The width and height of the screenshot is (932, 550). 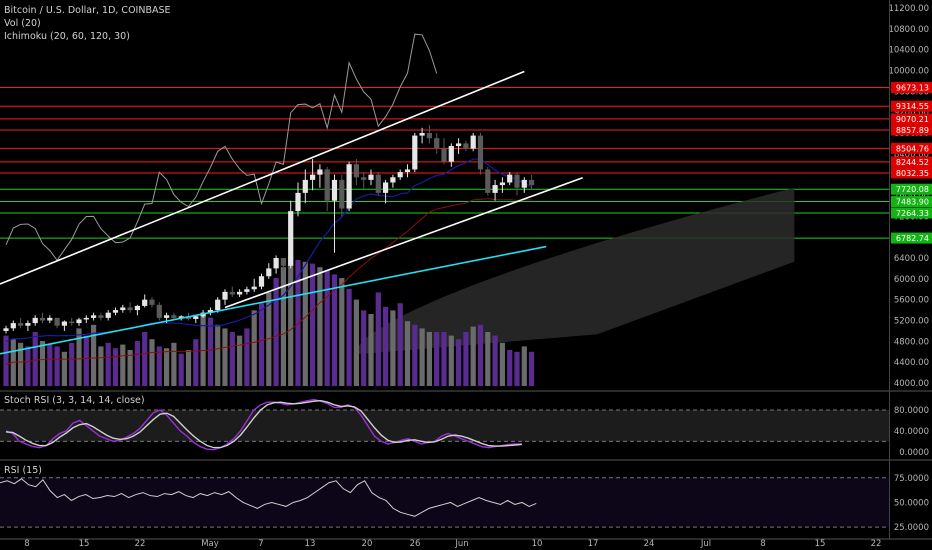 I want to click on price-tag-label: 7720.08, so click(x=912, y=189).